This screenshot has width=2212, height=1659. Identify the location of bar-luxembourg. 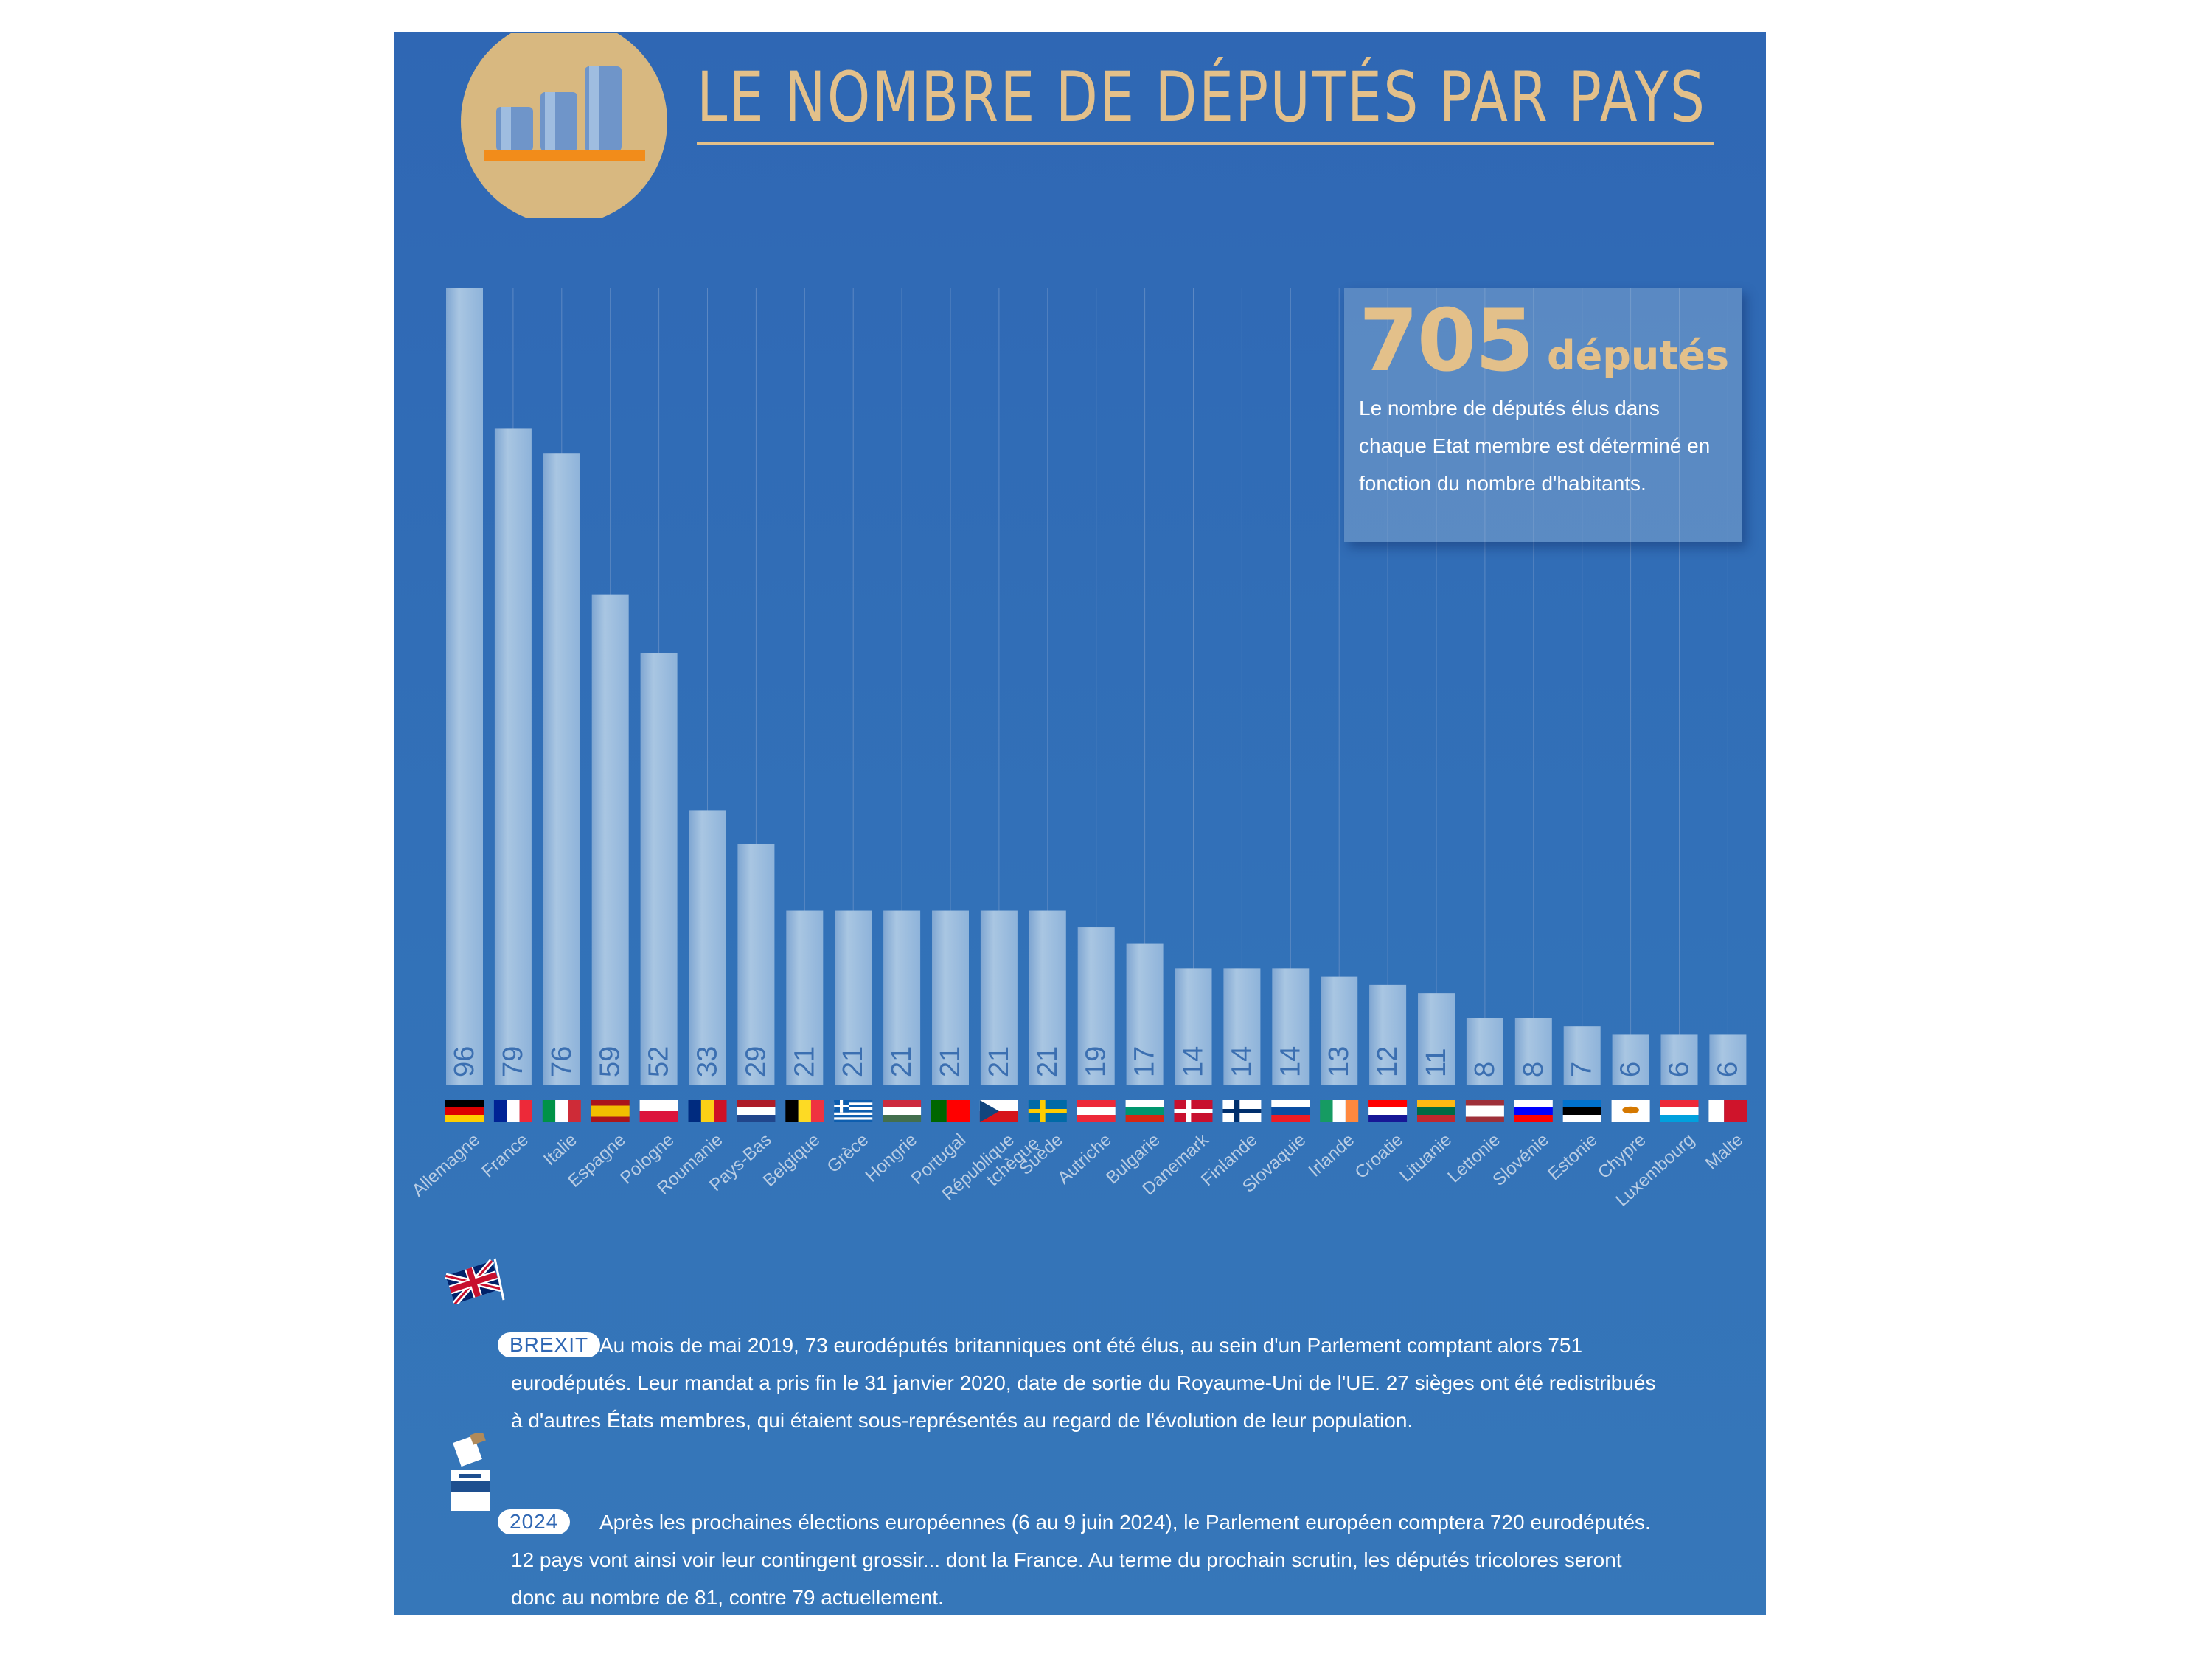
(1679, 1059).